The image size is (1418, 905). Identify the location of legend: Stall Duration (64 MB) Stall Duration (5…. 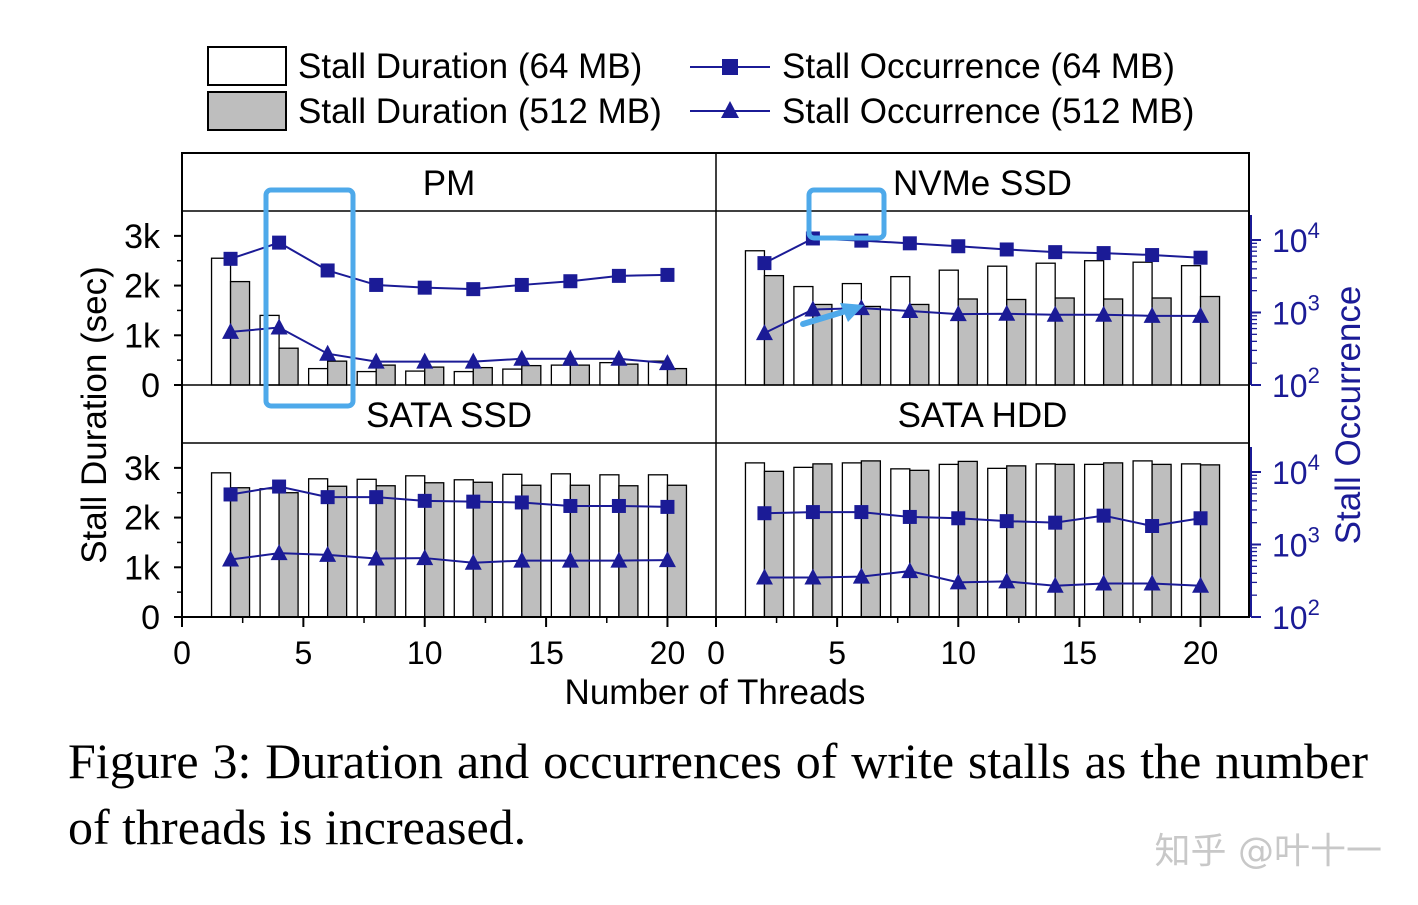
(700, 88).